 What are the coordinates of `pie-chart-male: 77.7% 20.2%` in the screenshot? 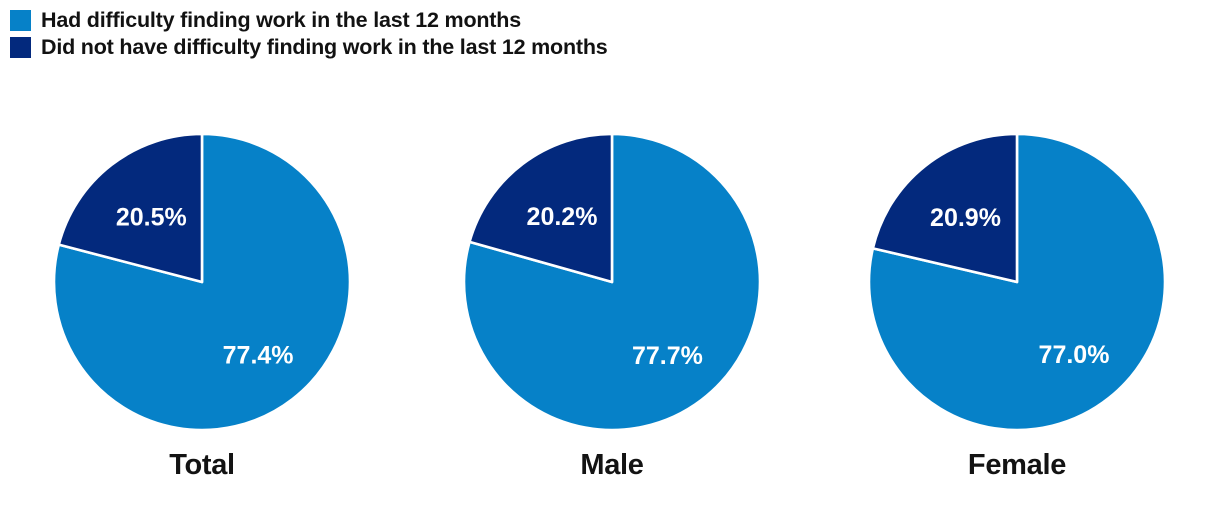 It's located at (612, 282).